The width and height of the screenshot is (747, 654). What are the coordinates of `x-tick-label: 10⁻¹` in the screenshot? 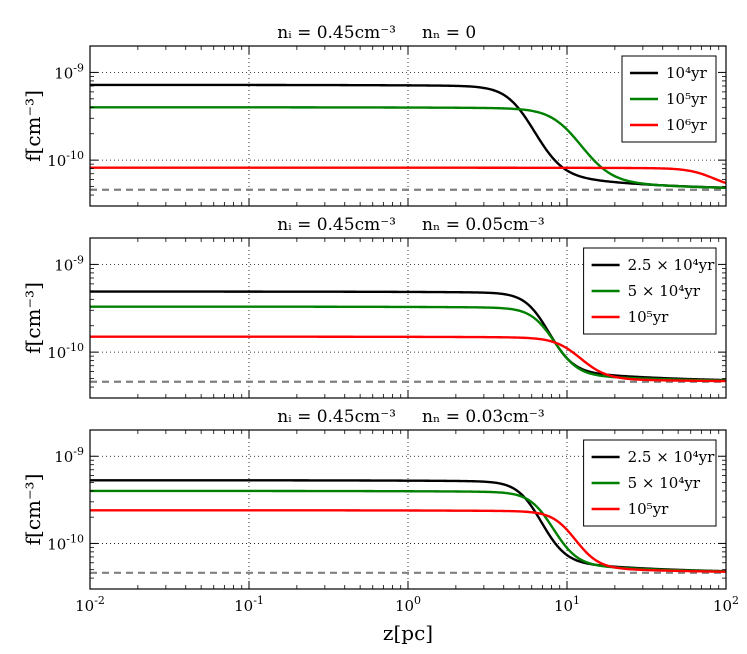 It's located at (249, 604).